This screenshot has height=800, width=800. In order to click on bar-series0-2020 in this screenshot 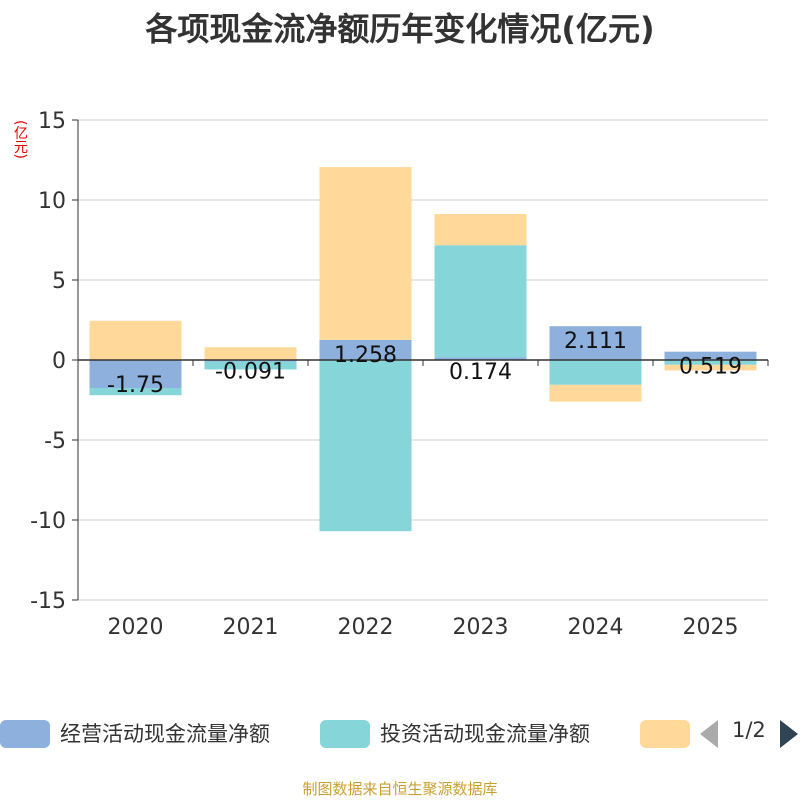, I will do `click(135, 374)`.